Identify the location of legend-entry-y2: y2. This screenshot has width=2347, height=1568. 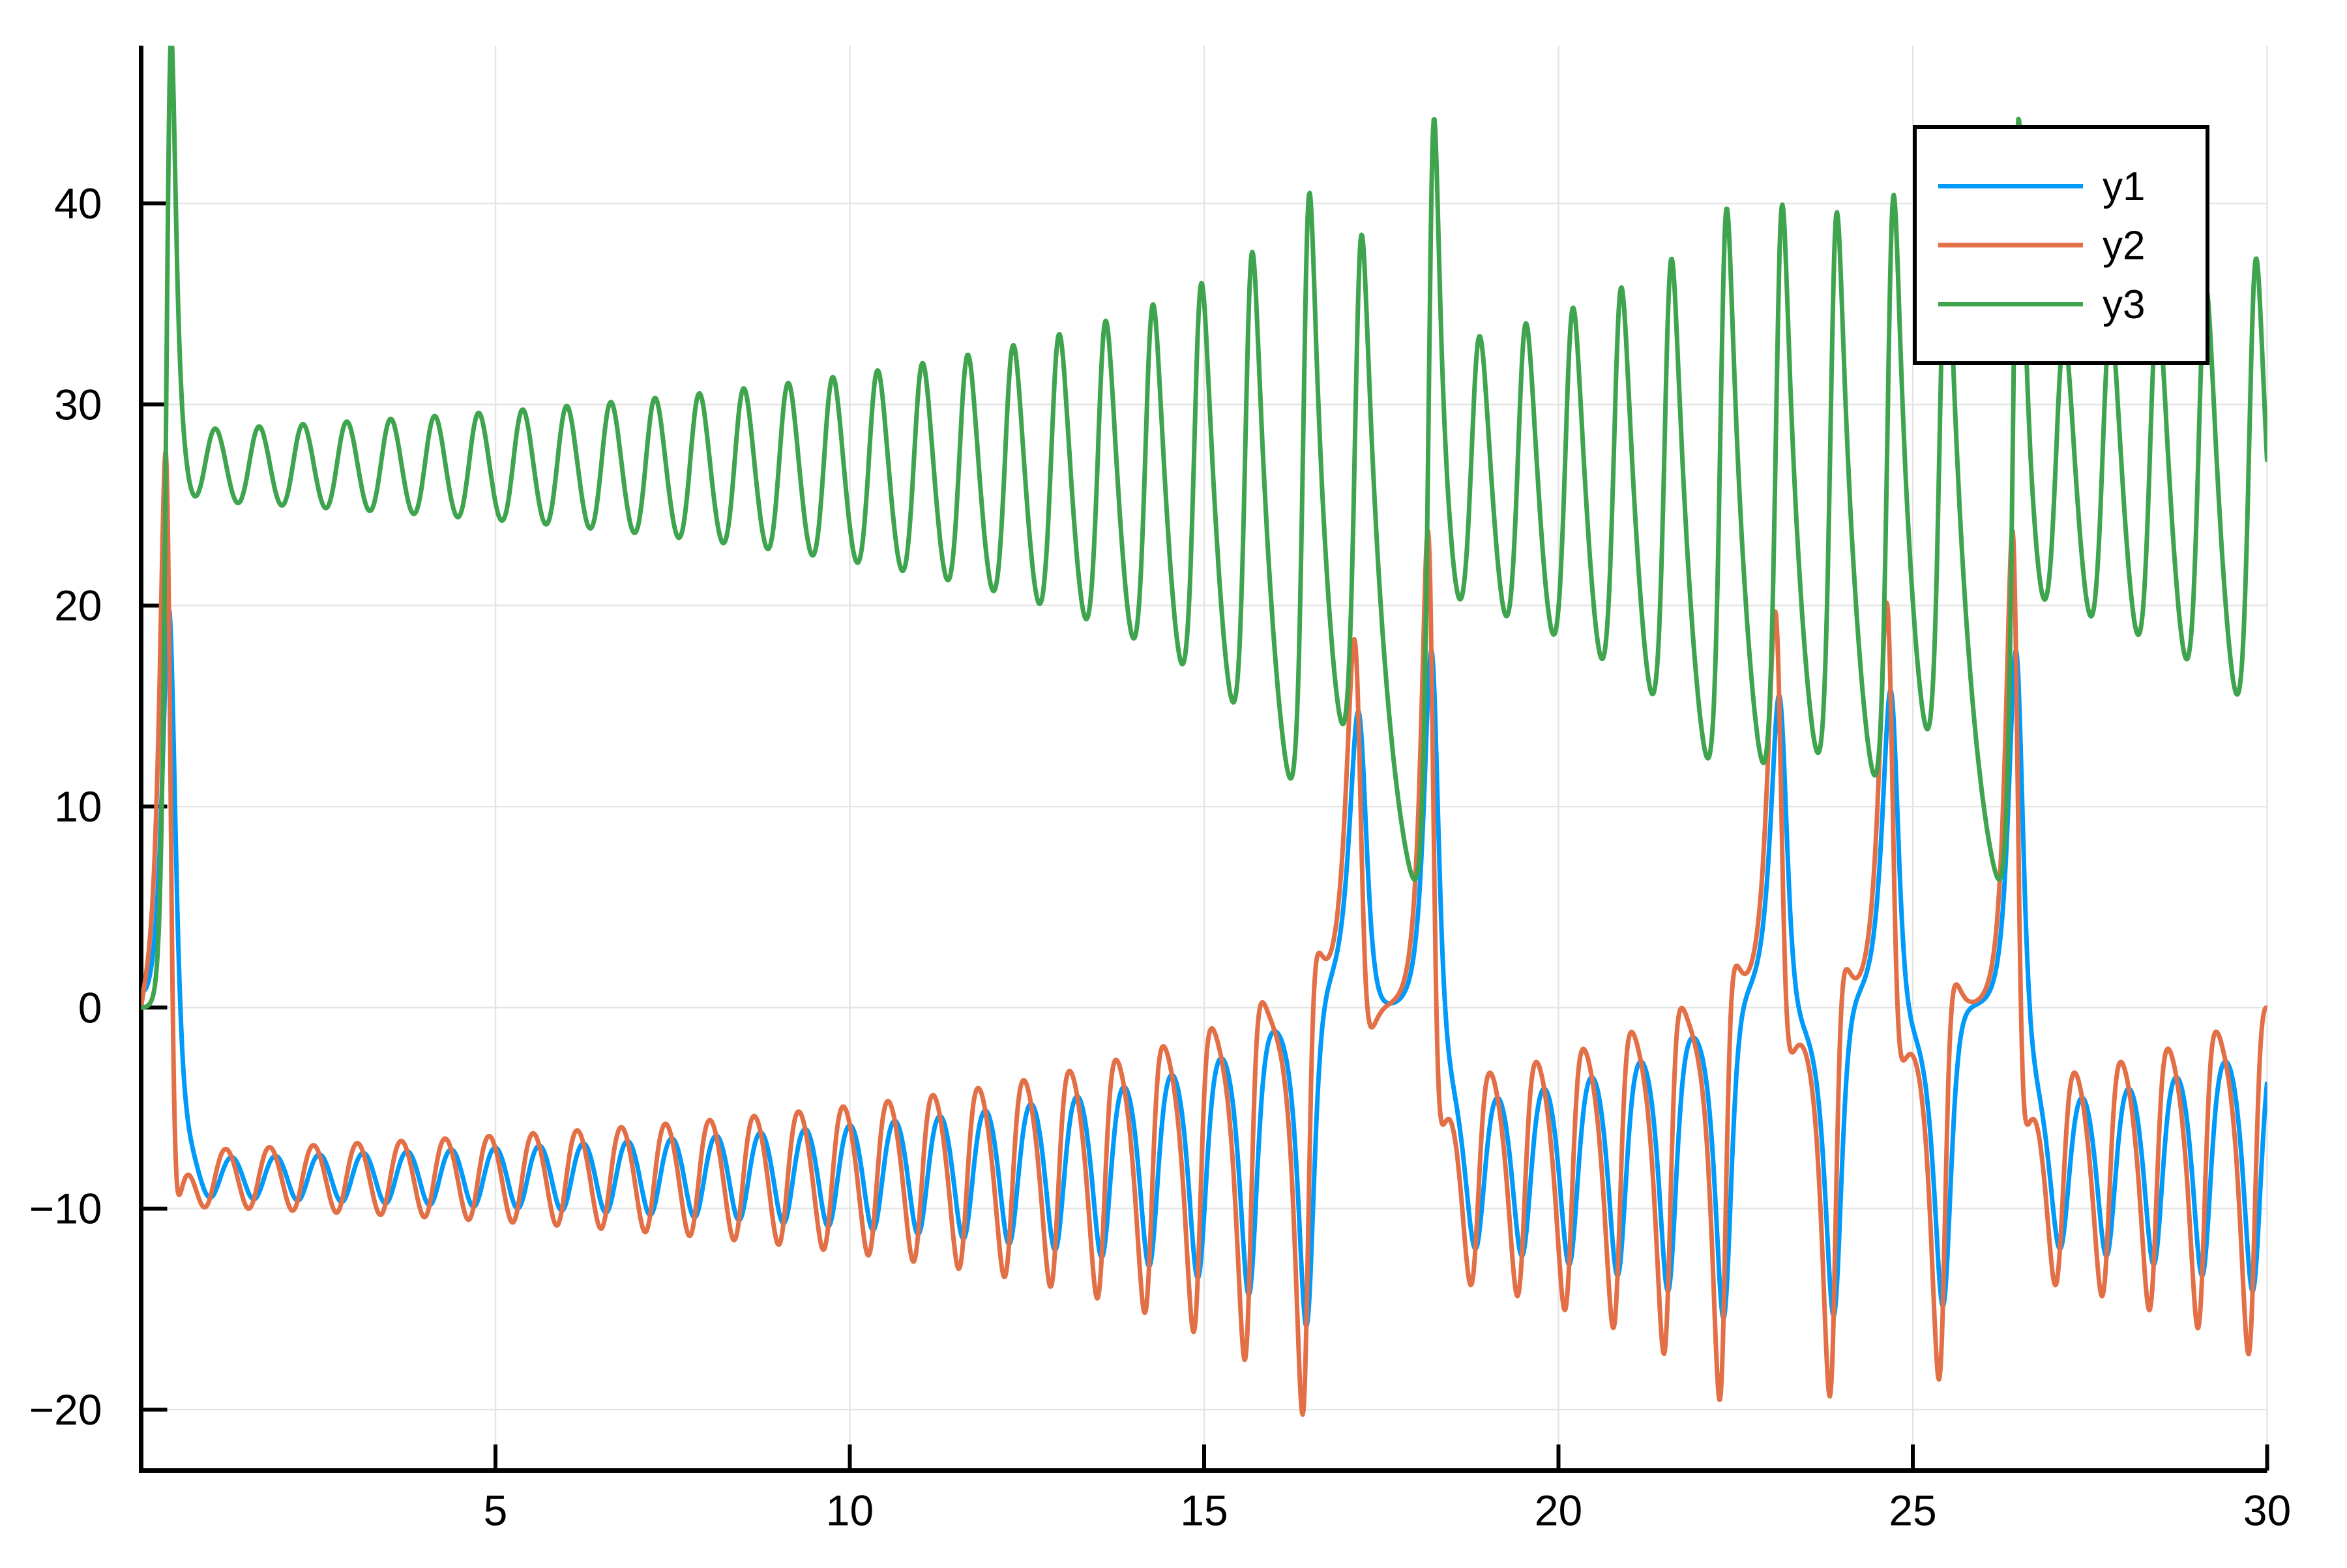
(2041, 247).